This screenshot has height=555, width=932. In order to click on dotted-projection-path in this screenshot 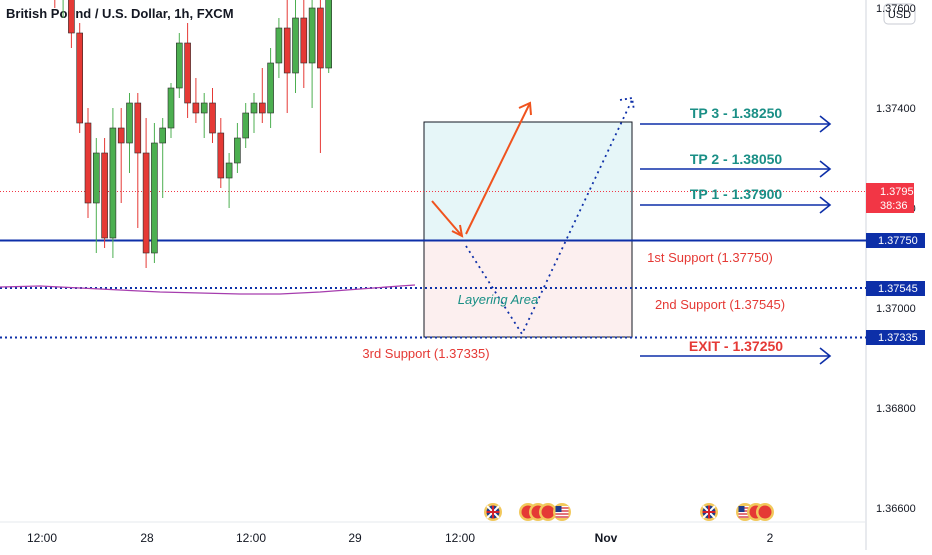, I will do `click(550, 216)`.